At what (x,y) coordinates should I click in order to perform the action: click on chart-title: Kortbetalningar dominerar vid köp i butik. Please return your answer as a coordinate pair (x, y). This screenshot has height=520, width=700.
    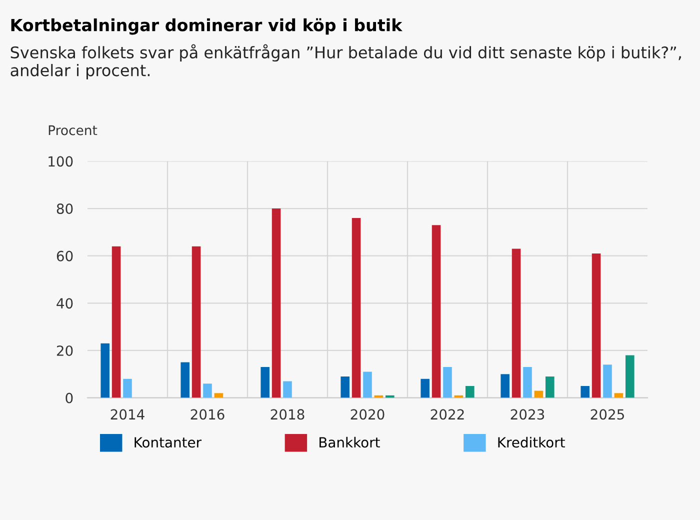
    Looking at the image, I should click on (207, 26).